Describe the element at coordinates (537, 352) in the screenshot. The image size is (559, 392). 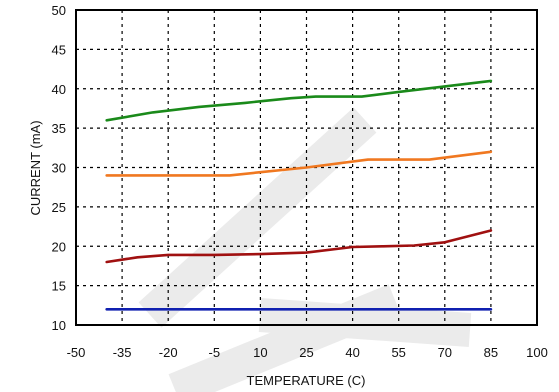
I see `x-tick-label: 100` at that location.